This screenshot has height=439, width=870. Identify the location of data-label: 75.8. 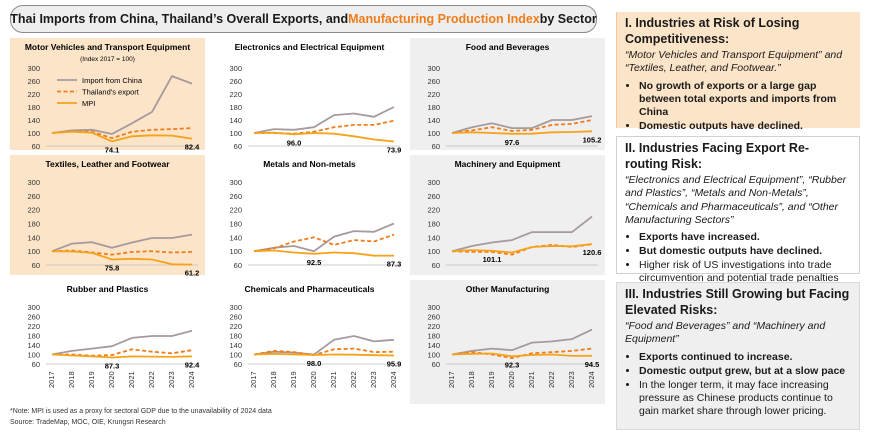
(112, 268).